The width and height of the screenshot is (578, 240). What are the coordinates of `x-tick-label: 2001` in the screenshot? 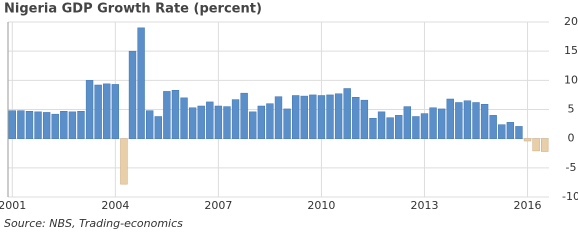 It's located at (13, 205).